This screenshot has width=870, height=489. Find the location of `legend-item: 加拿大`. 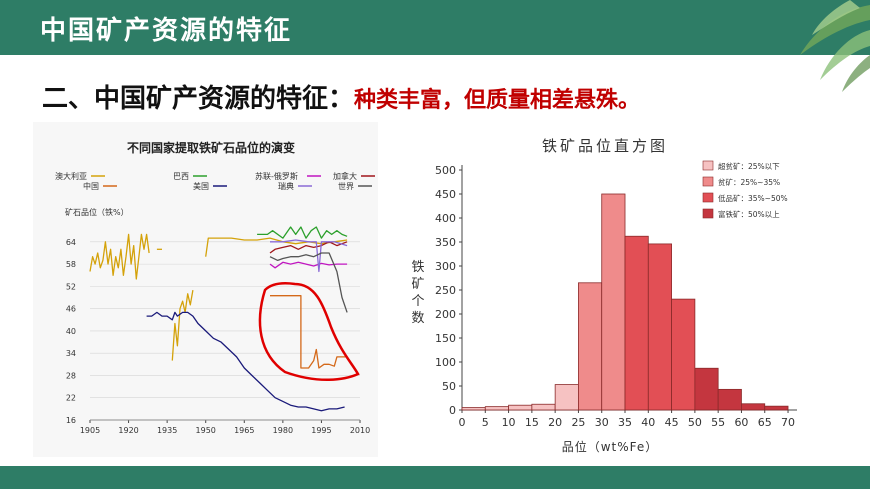

legend-item: 加拿大 is located at coordinates (354, 176).